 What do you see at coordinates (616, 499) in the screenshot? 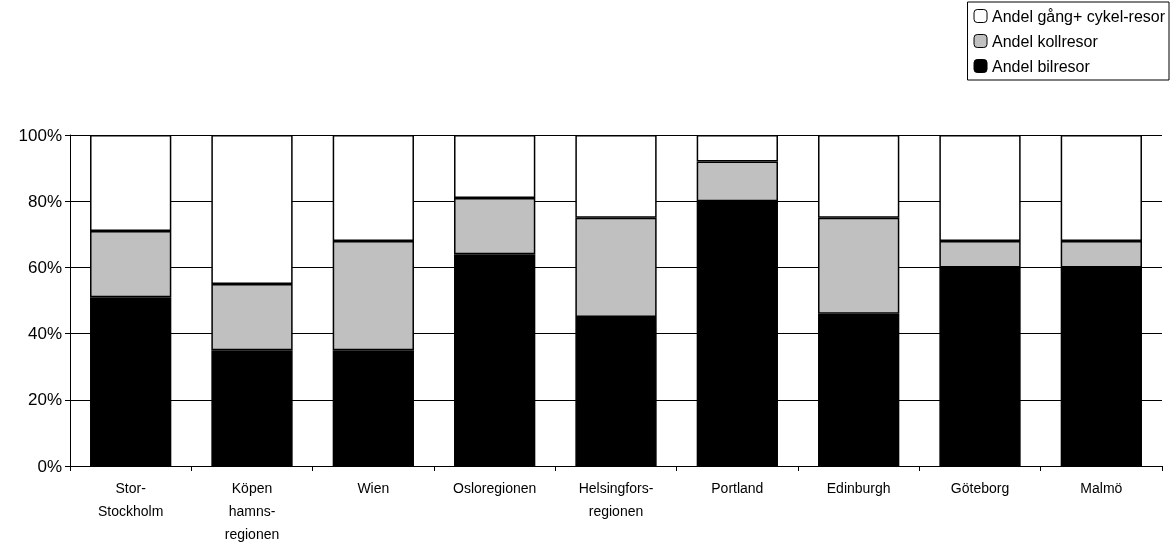
I see `x-tick-label: Helsingfors- regionen` at bounding box center [616, 499].